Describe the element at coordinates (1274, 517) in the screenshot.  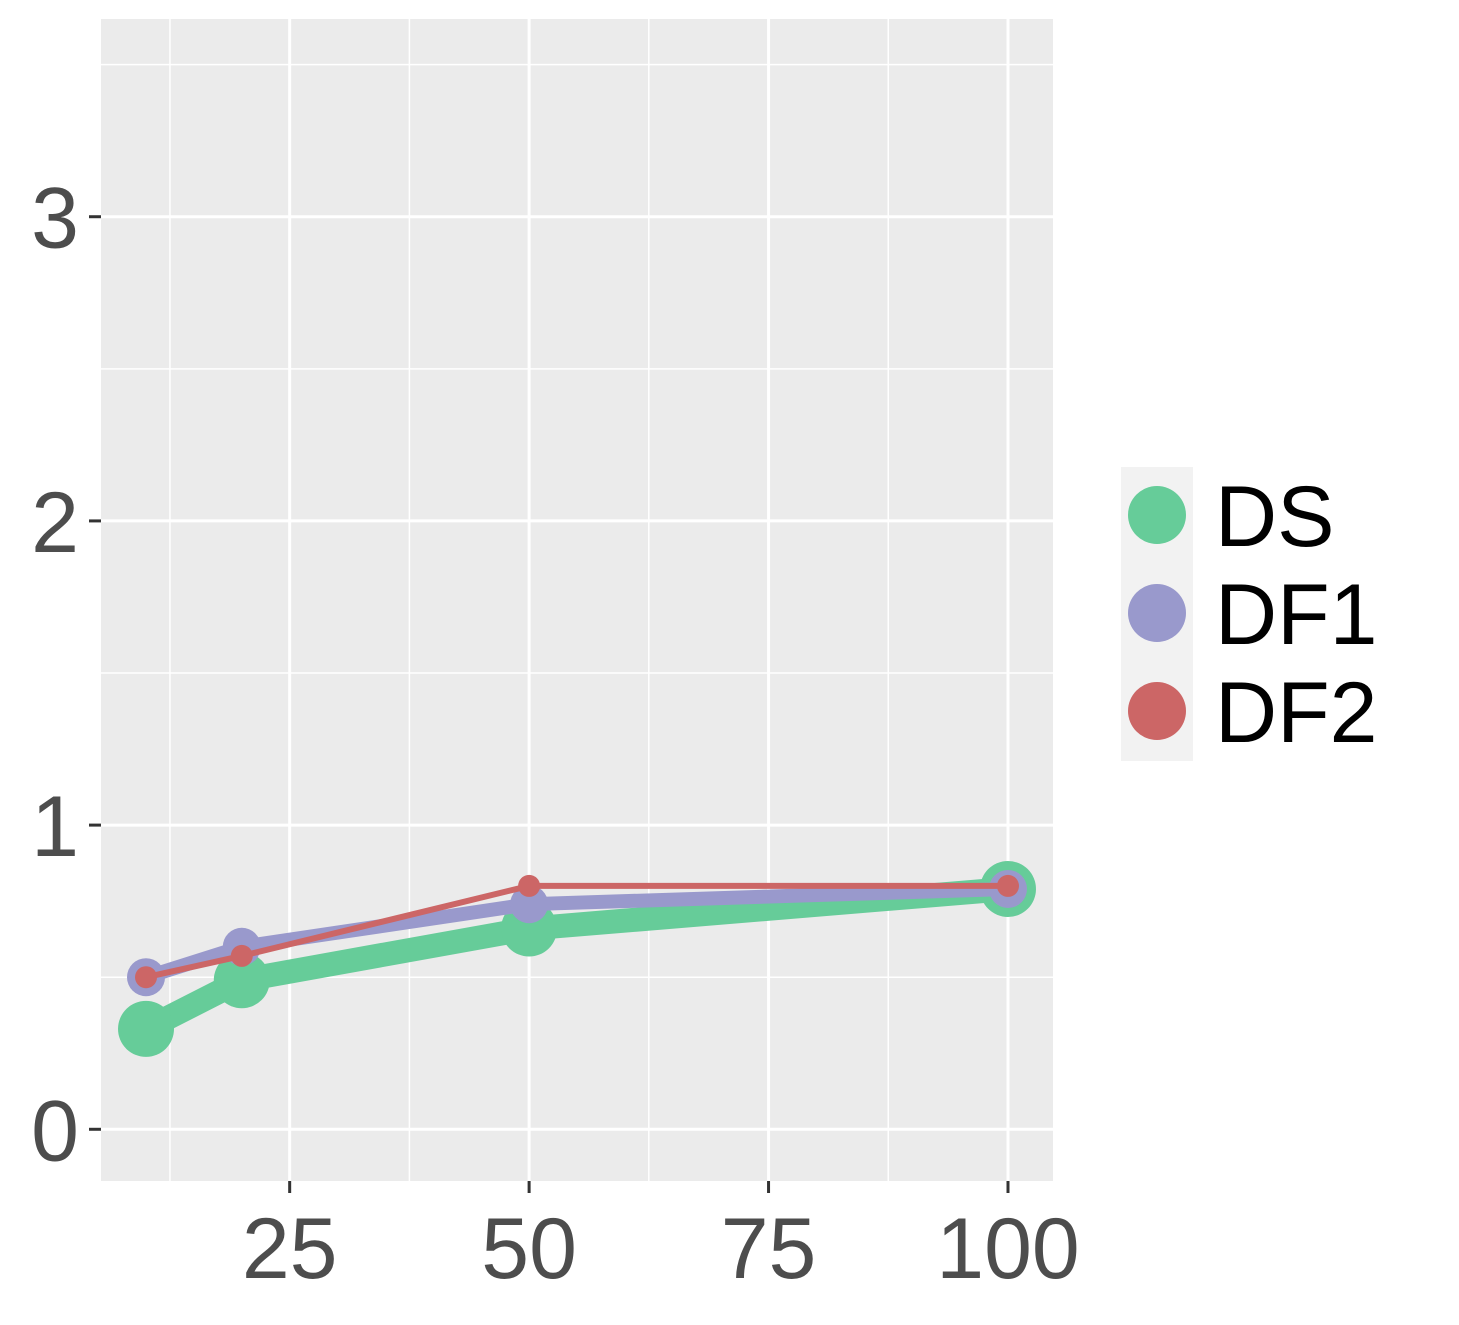
I see `legend-label-ds: DS` at that location.